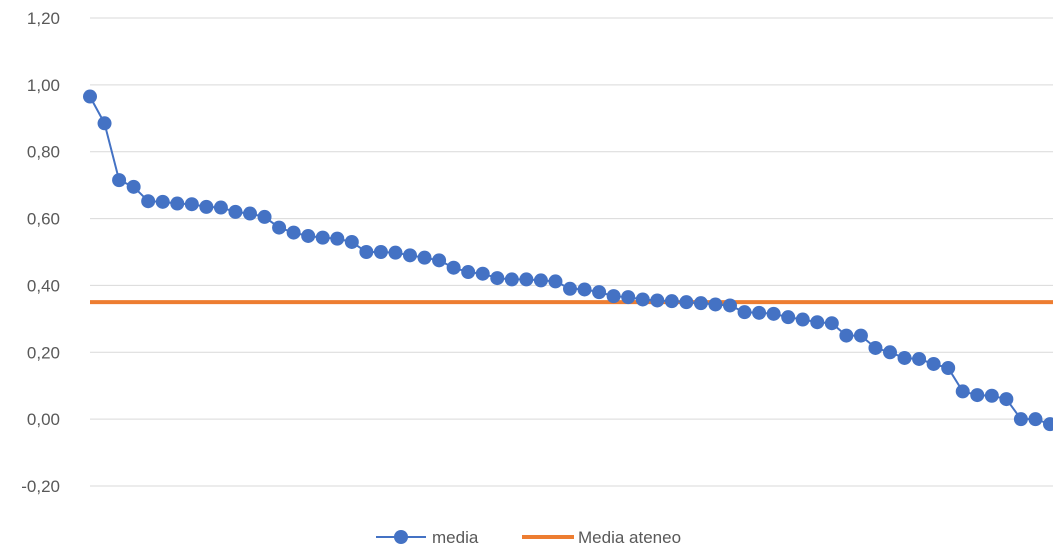  Describe the element at coordinates (455, 537) in the screenshot. I see `legend-label-media: media` at that location.